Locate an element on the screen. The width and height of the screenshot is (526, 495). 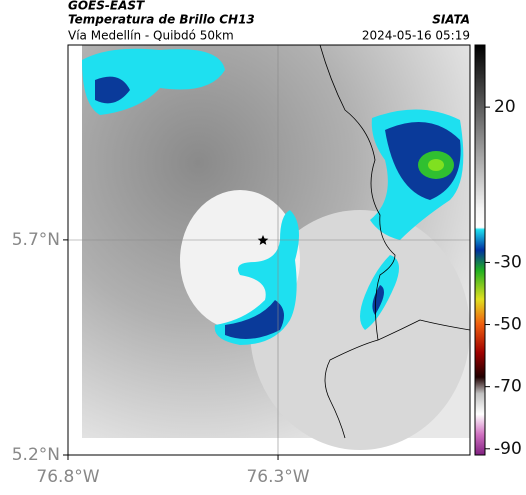
colorbar is located at coordinates (480, 250).